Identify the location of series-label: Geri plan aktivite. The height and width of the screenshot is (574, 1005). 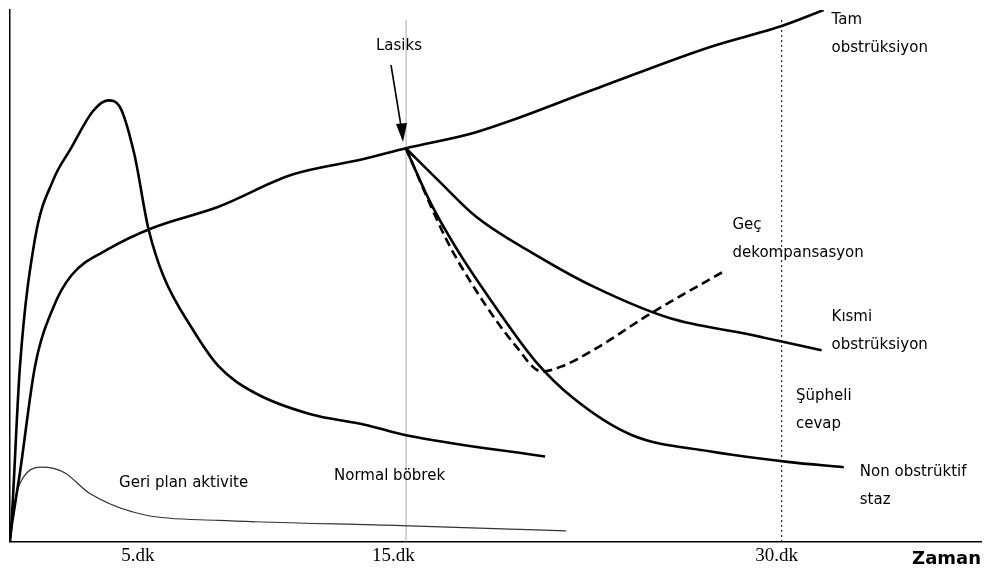
(184, 481).